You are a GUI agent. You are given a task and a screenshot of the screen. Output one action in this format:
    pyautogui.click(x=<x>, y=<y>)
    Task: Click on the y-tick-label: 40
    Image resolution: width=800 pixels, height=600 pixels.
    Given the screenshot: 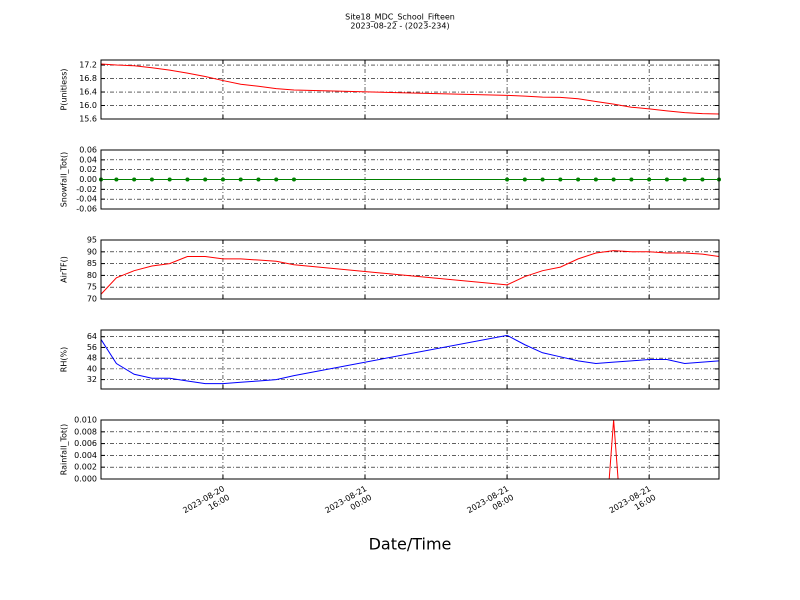 What is the action you would take?
    pyautogui.click(x=92, y=368)
    